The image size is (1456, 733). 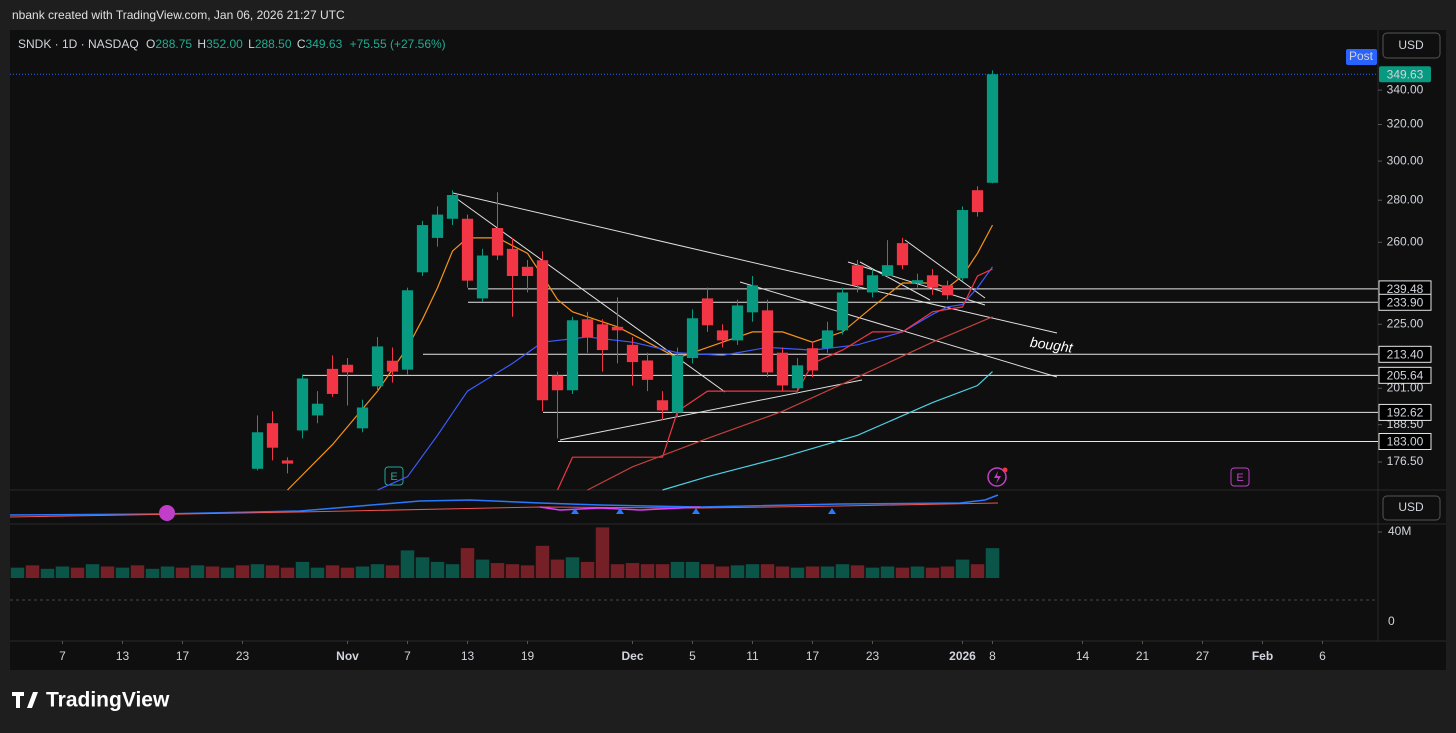 I want to click on event-icon-glyph, so click(x=997, y=477).